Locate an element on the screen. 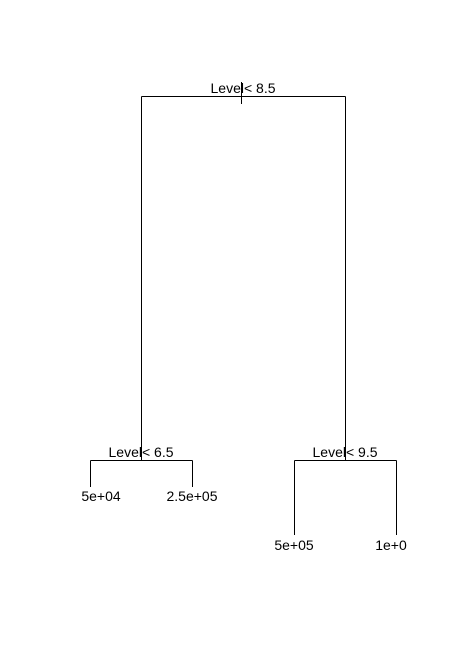 The height and width of the screenshot is (649, 449). left-split-node: Level< 6.5 is located at coordinates (141, 465).